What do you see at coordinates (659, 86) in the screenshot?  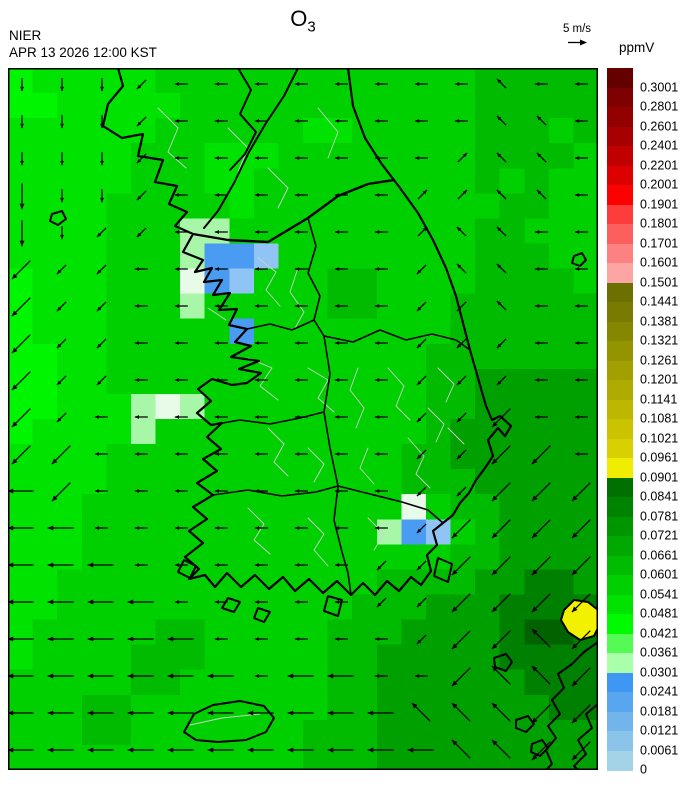 I see `colorbar-tick-label: 0.3001` at bounding box center [659, 86].